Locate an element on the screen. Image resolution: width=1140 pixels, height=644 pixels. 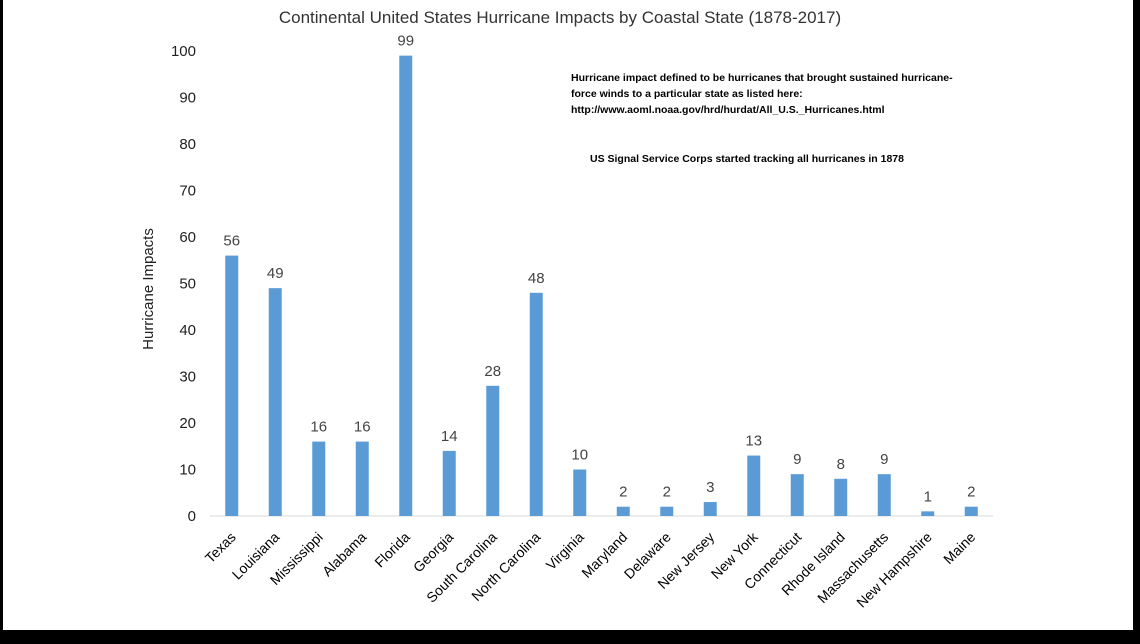
y-axis-ticks: 0 10 20 30 40 50 60 70 80 90 100 is located at coordinates (183, 284).